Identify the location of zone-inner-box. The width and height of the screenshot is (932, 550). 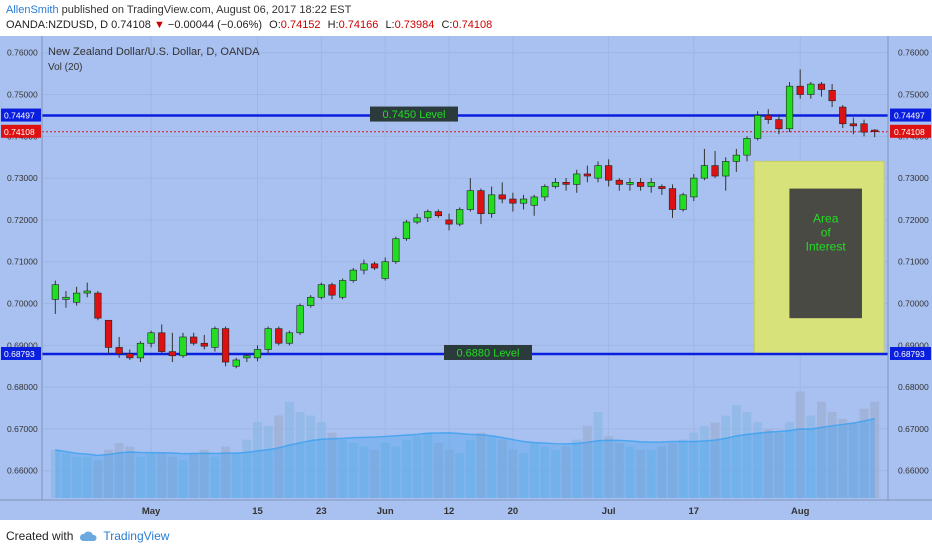
(825, 253).